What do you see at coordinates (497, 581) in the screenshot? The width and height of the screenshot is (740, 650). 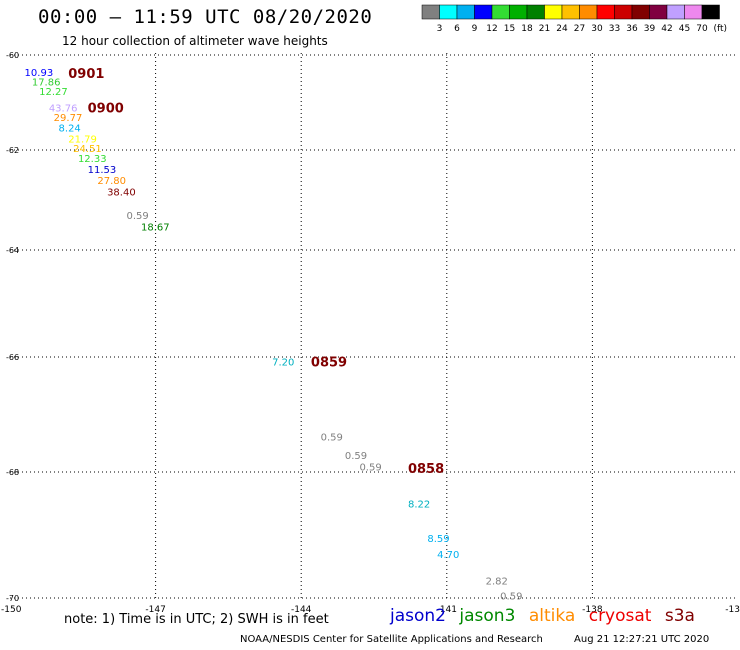 I see `data-point-label: 2.82` at bounding box center [497, 581].